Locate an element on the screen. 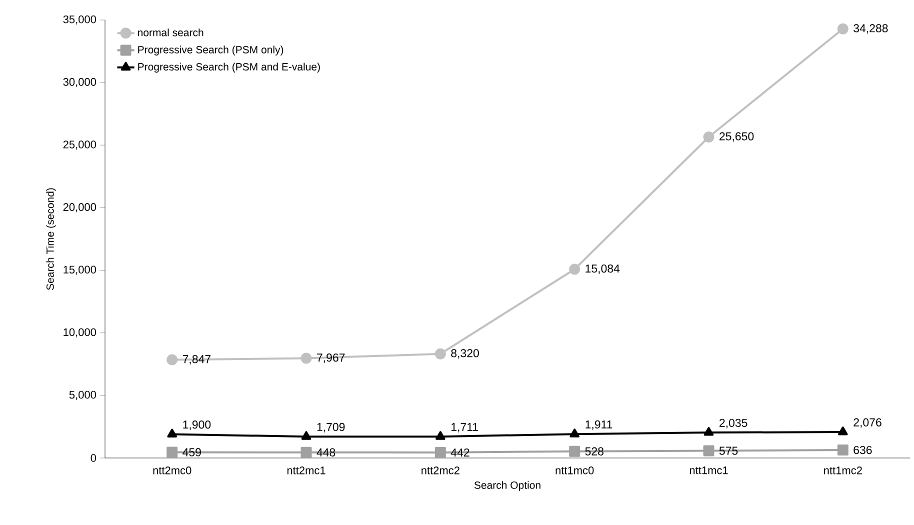  data-label: 15,084 is located at coordinates (603, 269).